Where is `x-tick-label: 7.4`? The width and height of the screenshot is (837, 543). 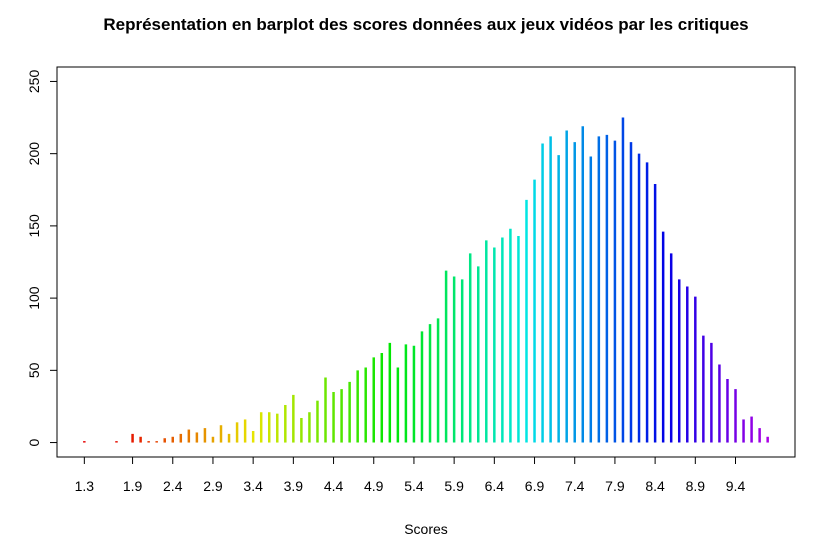
x-tick-label: 7.4 is located at coordinates (575, 486).